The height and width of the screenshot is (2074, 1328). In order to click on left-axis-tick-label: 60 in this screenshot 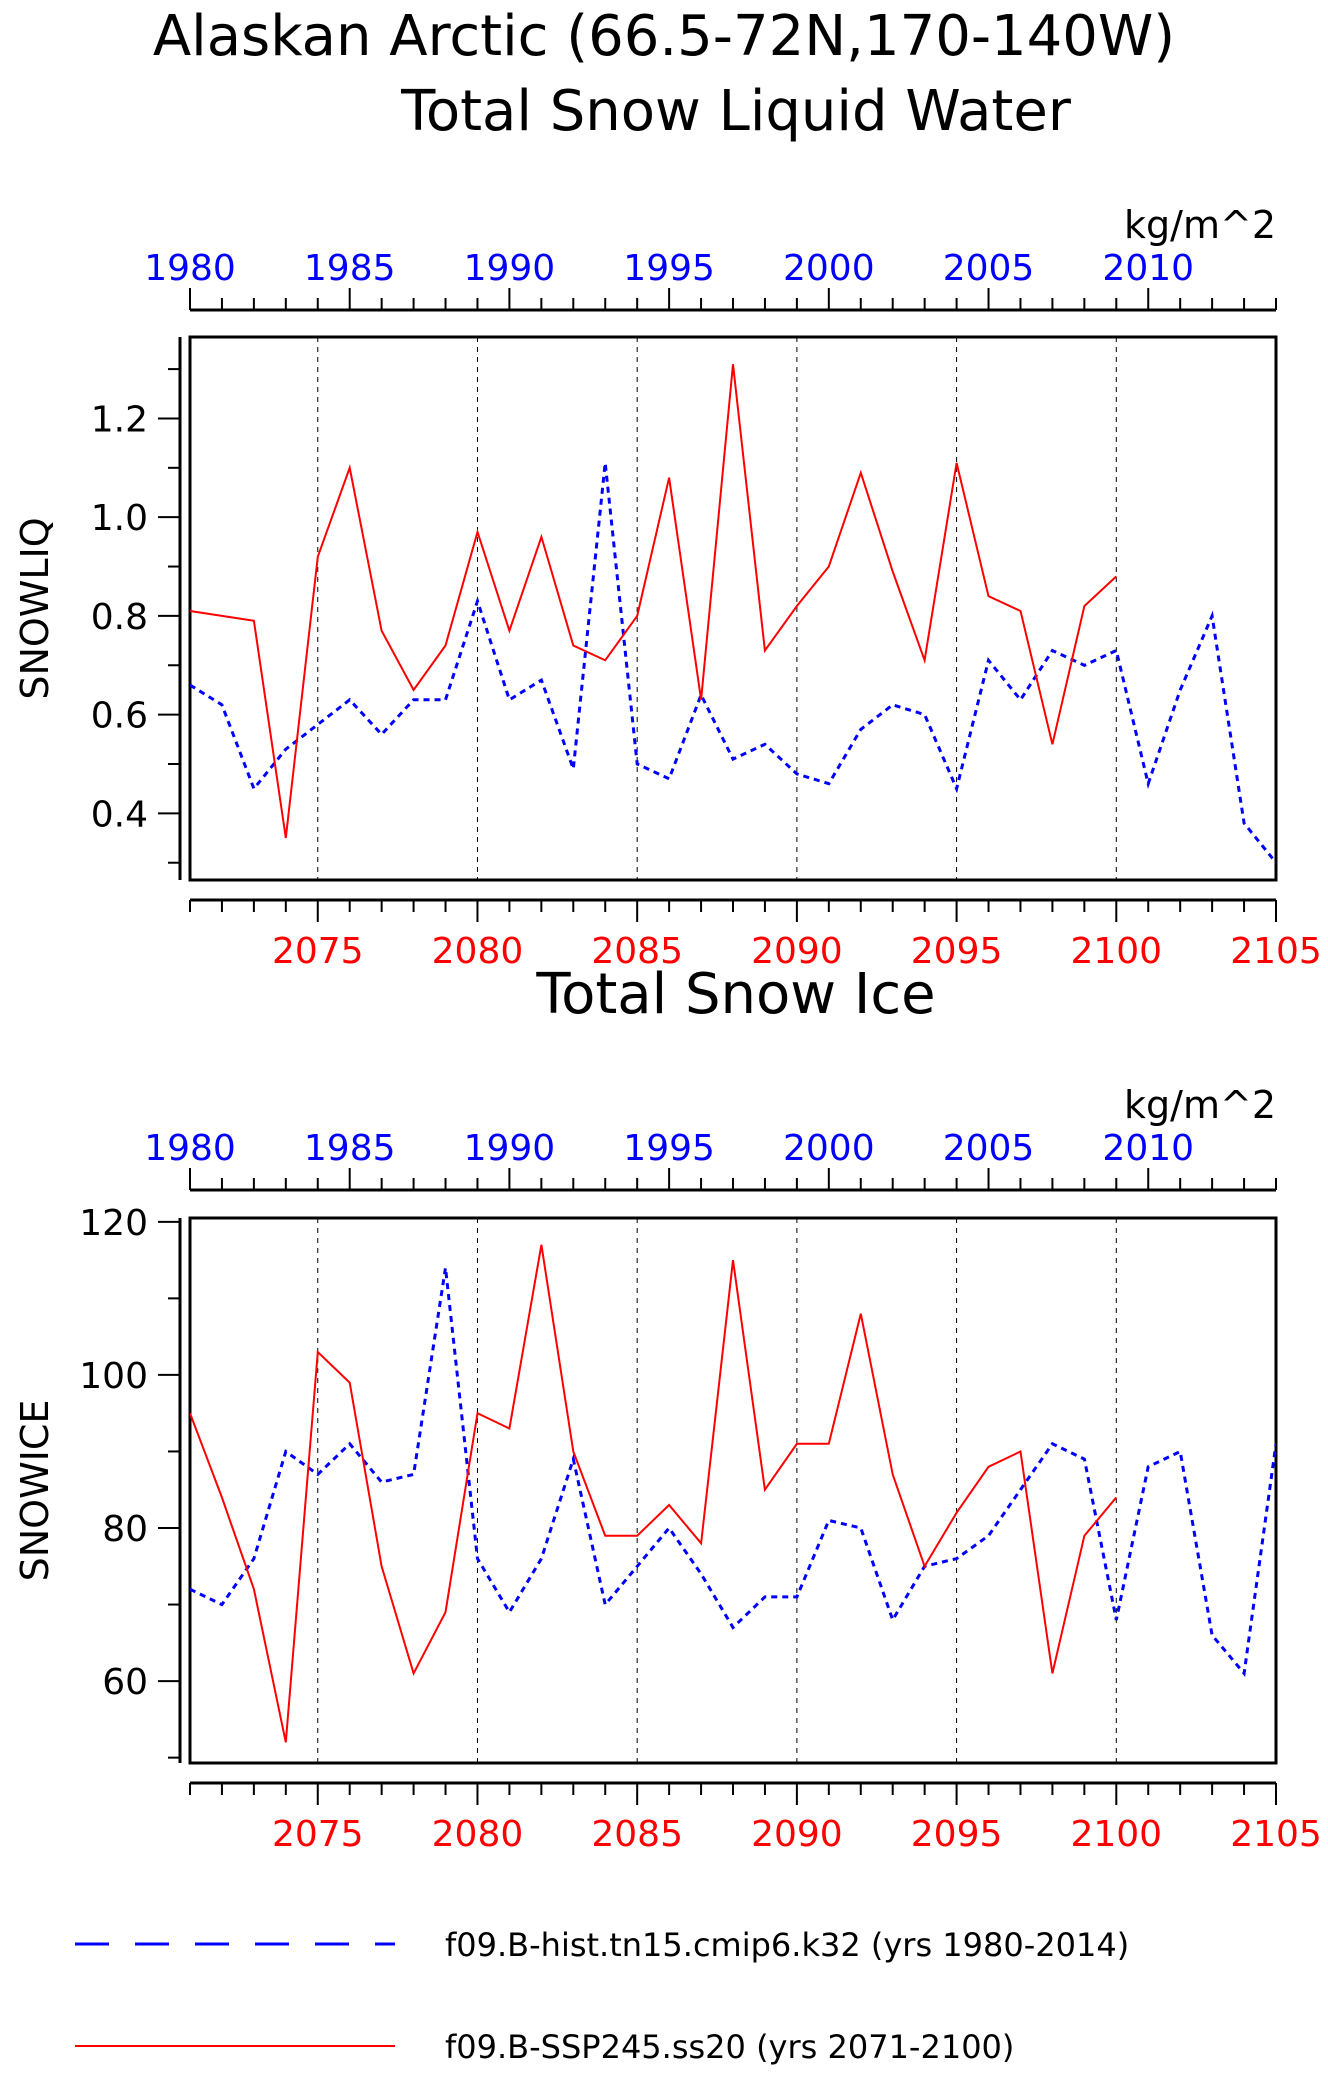, I will do `click(125, 1682)`.